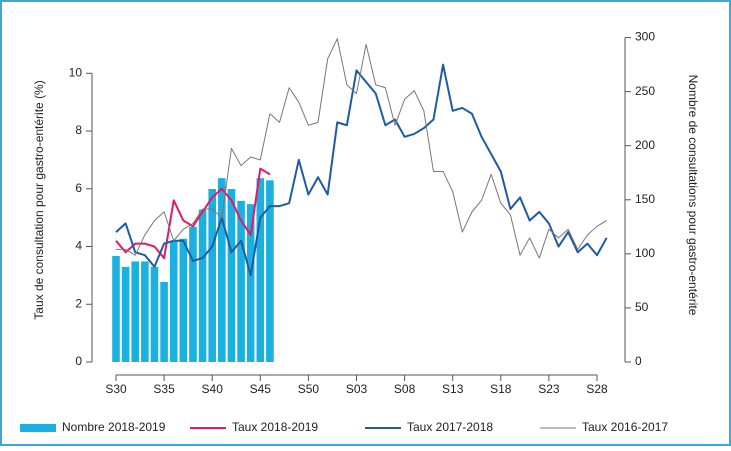  I want to click on x-tick-label: S28, so click(597, 389).